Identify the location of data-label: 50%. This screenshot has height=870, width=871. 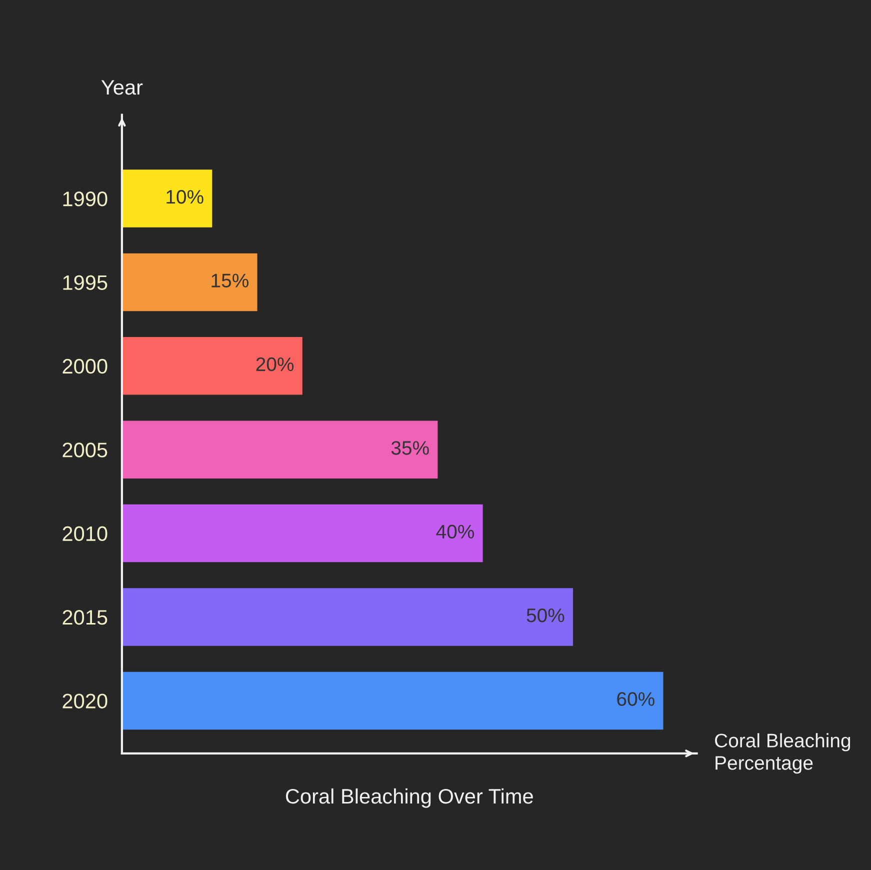
(545, 615).